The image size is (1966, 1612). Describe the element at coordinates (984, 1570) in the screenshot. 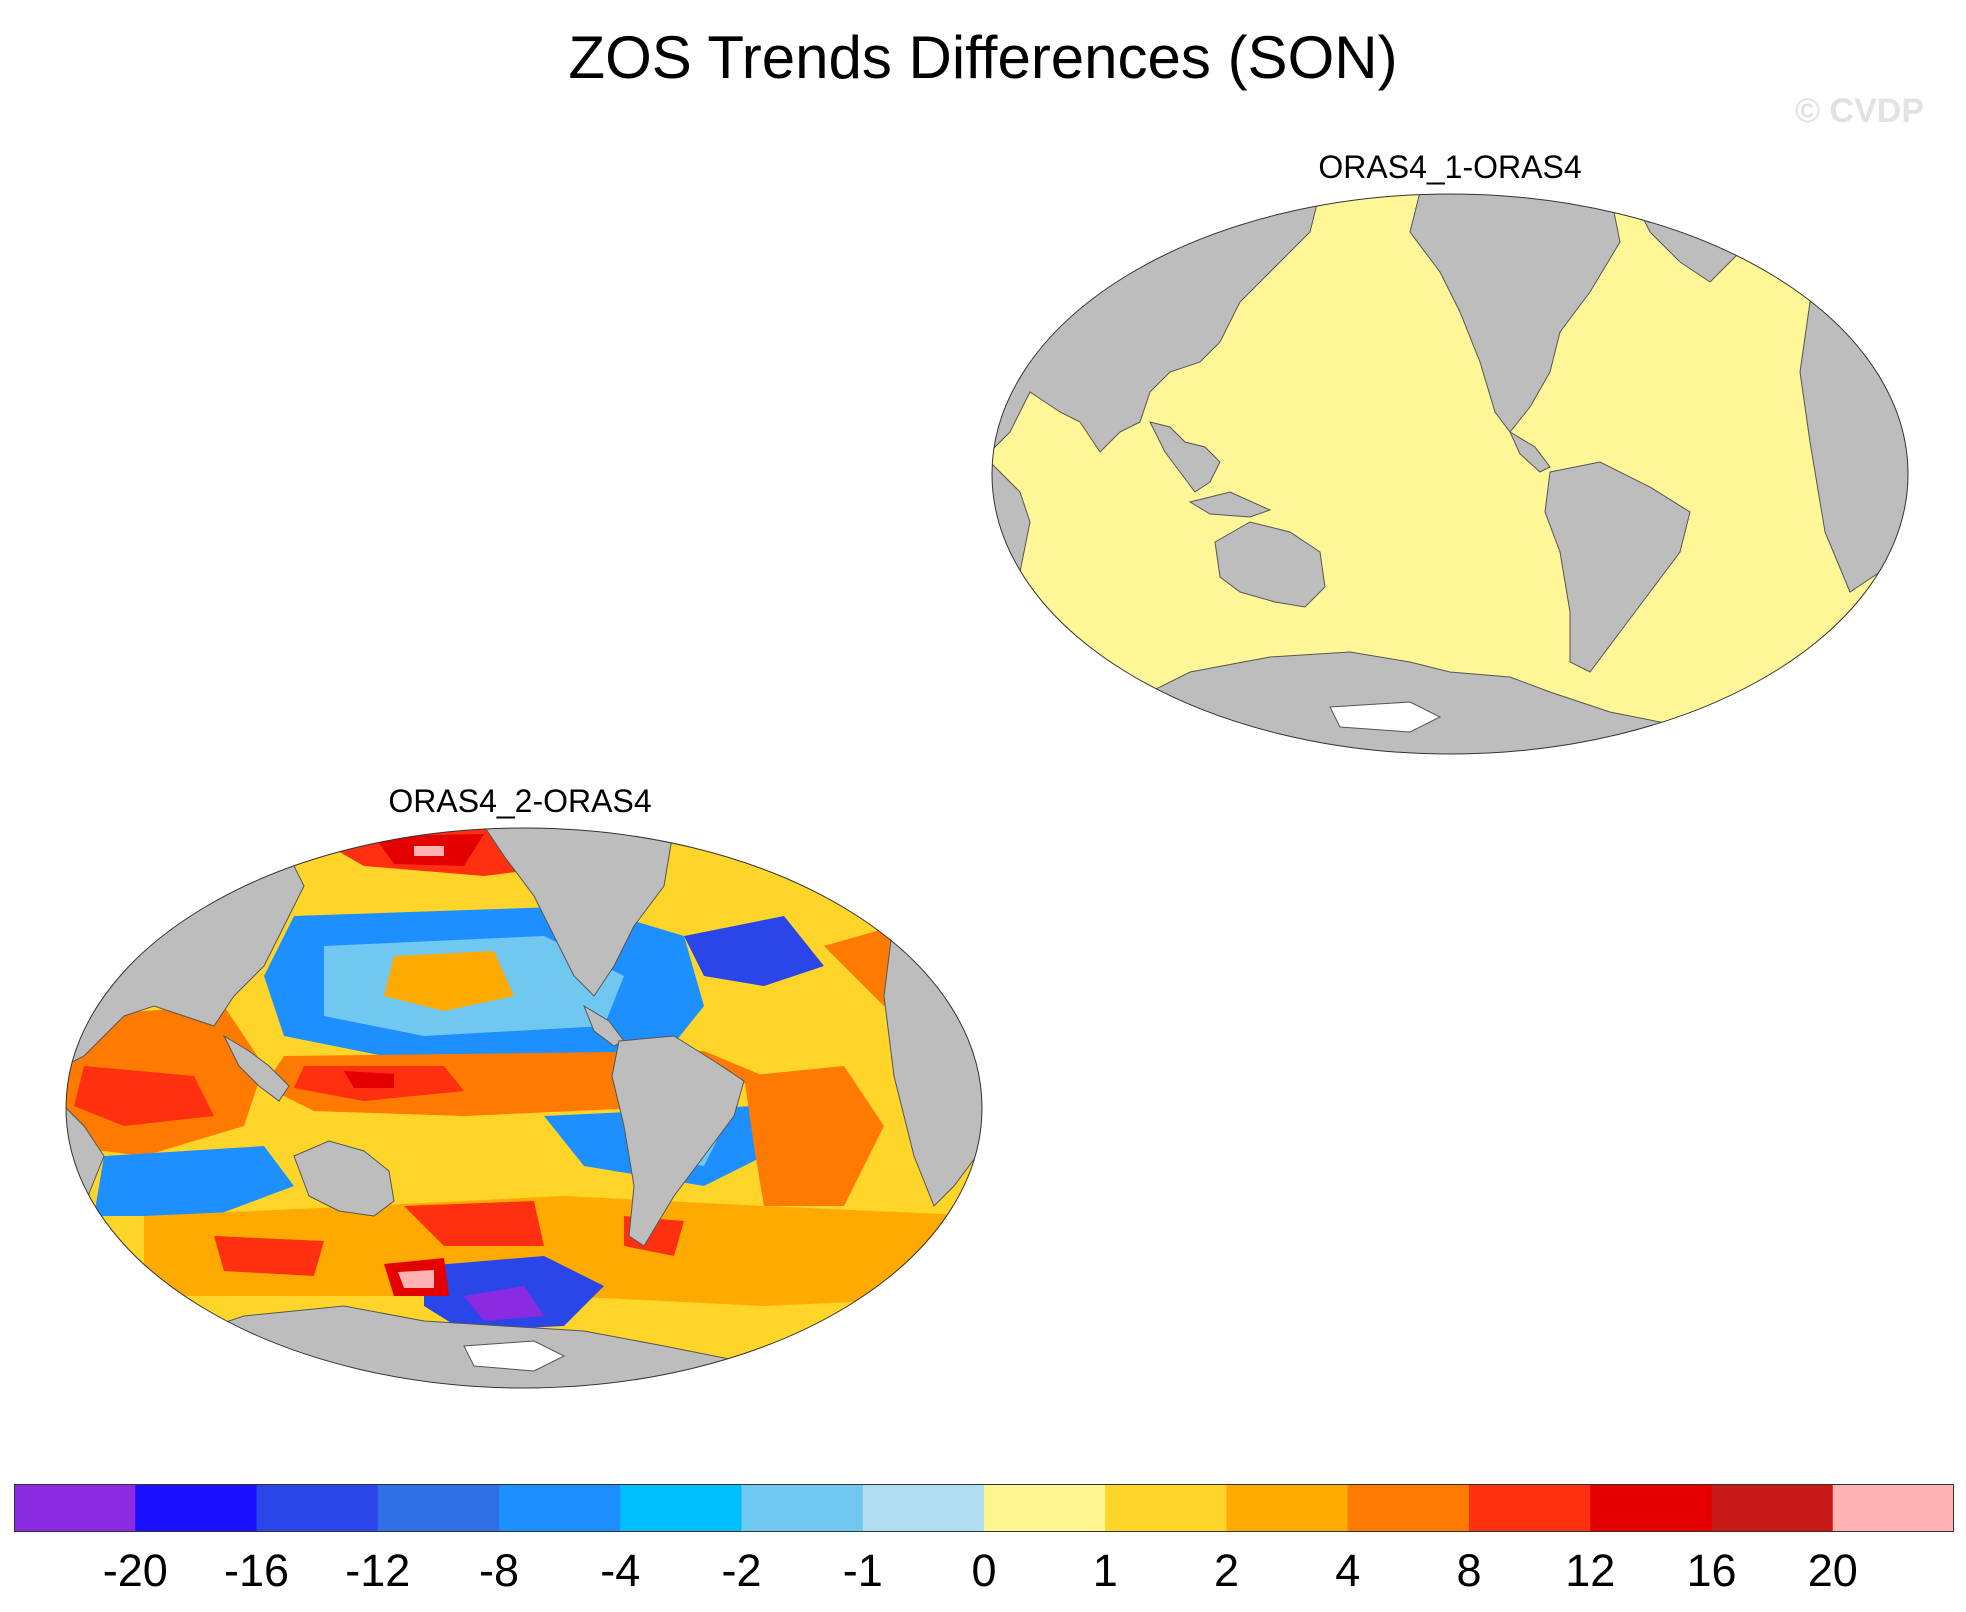

I see `colorbar-tick-label: 0` at that location.